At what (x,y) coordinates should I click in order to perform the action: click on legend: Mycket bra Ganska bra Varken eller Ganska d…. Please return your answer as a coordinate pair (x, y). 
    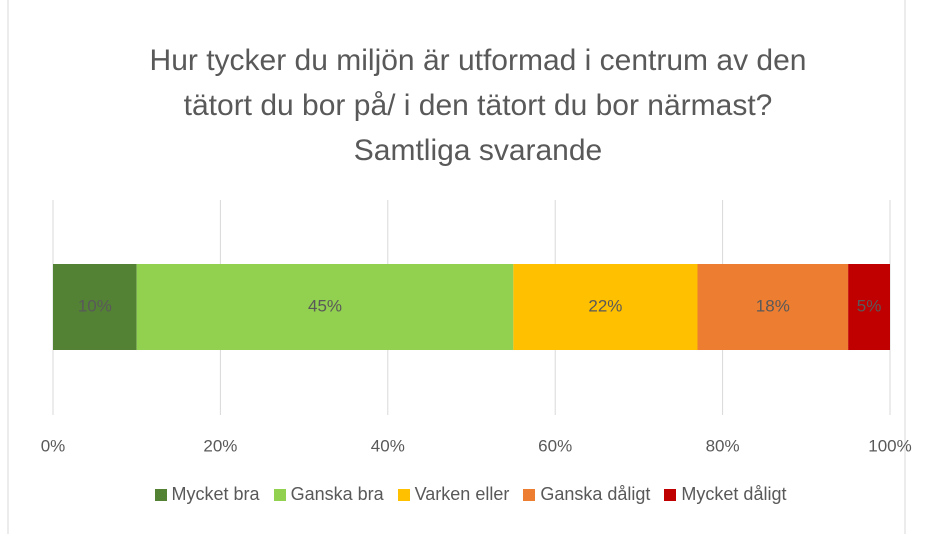
    Looking at the image, I should click on (470, 494).